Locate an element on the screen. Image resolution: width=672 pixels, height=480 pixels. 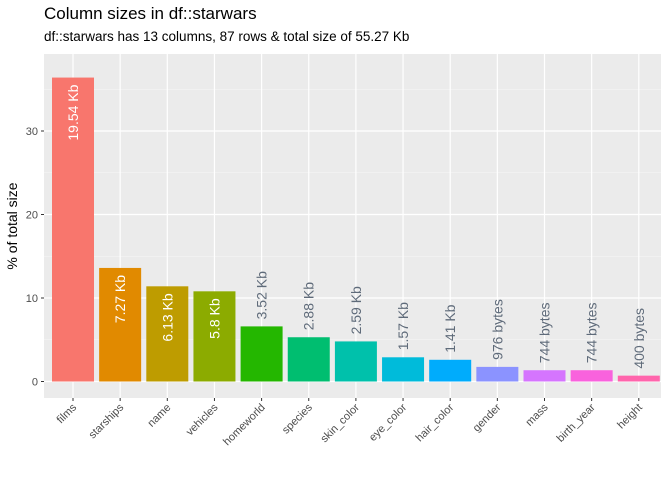
bar-skin_color is located at coordinates (355, 361).